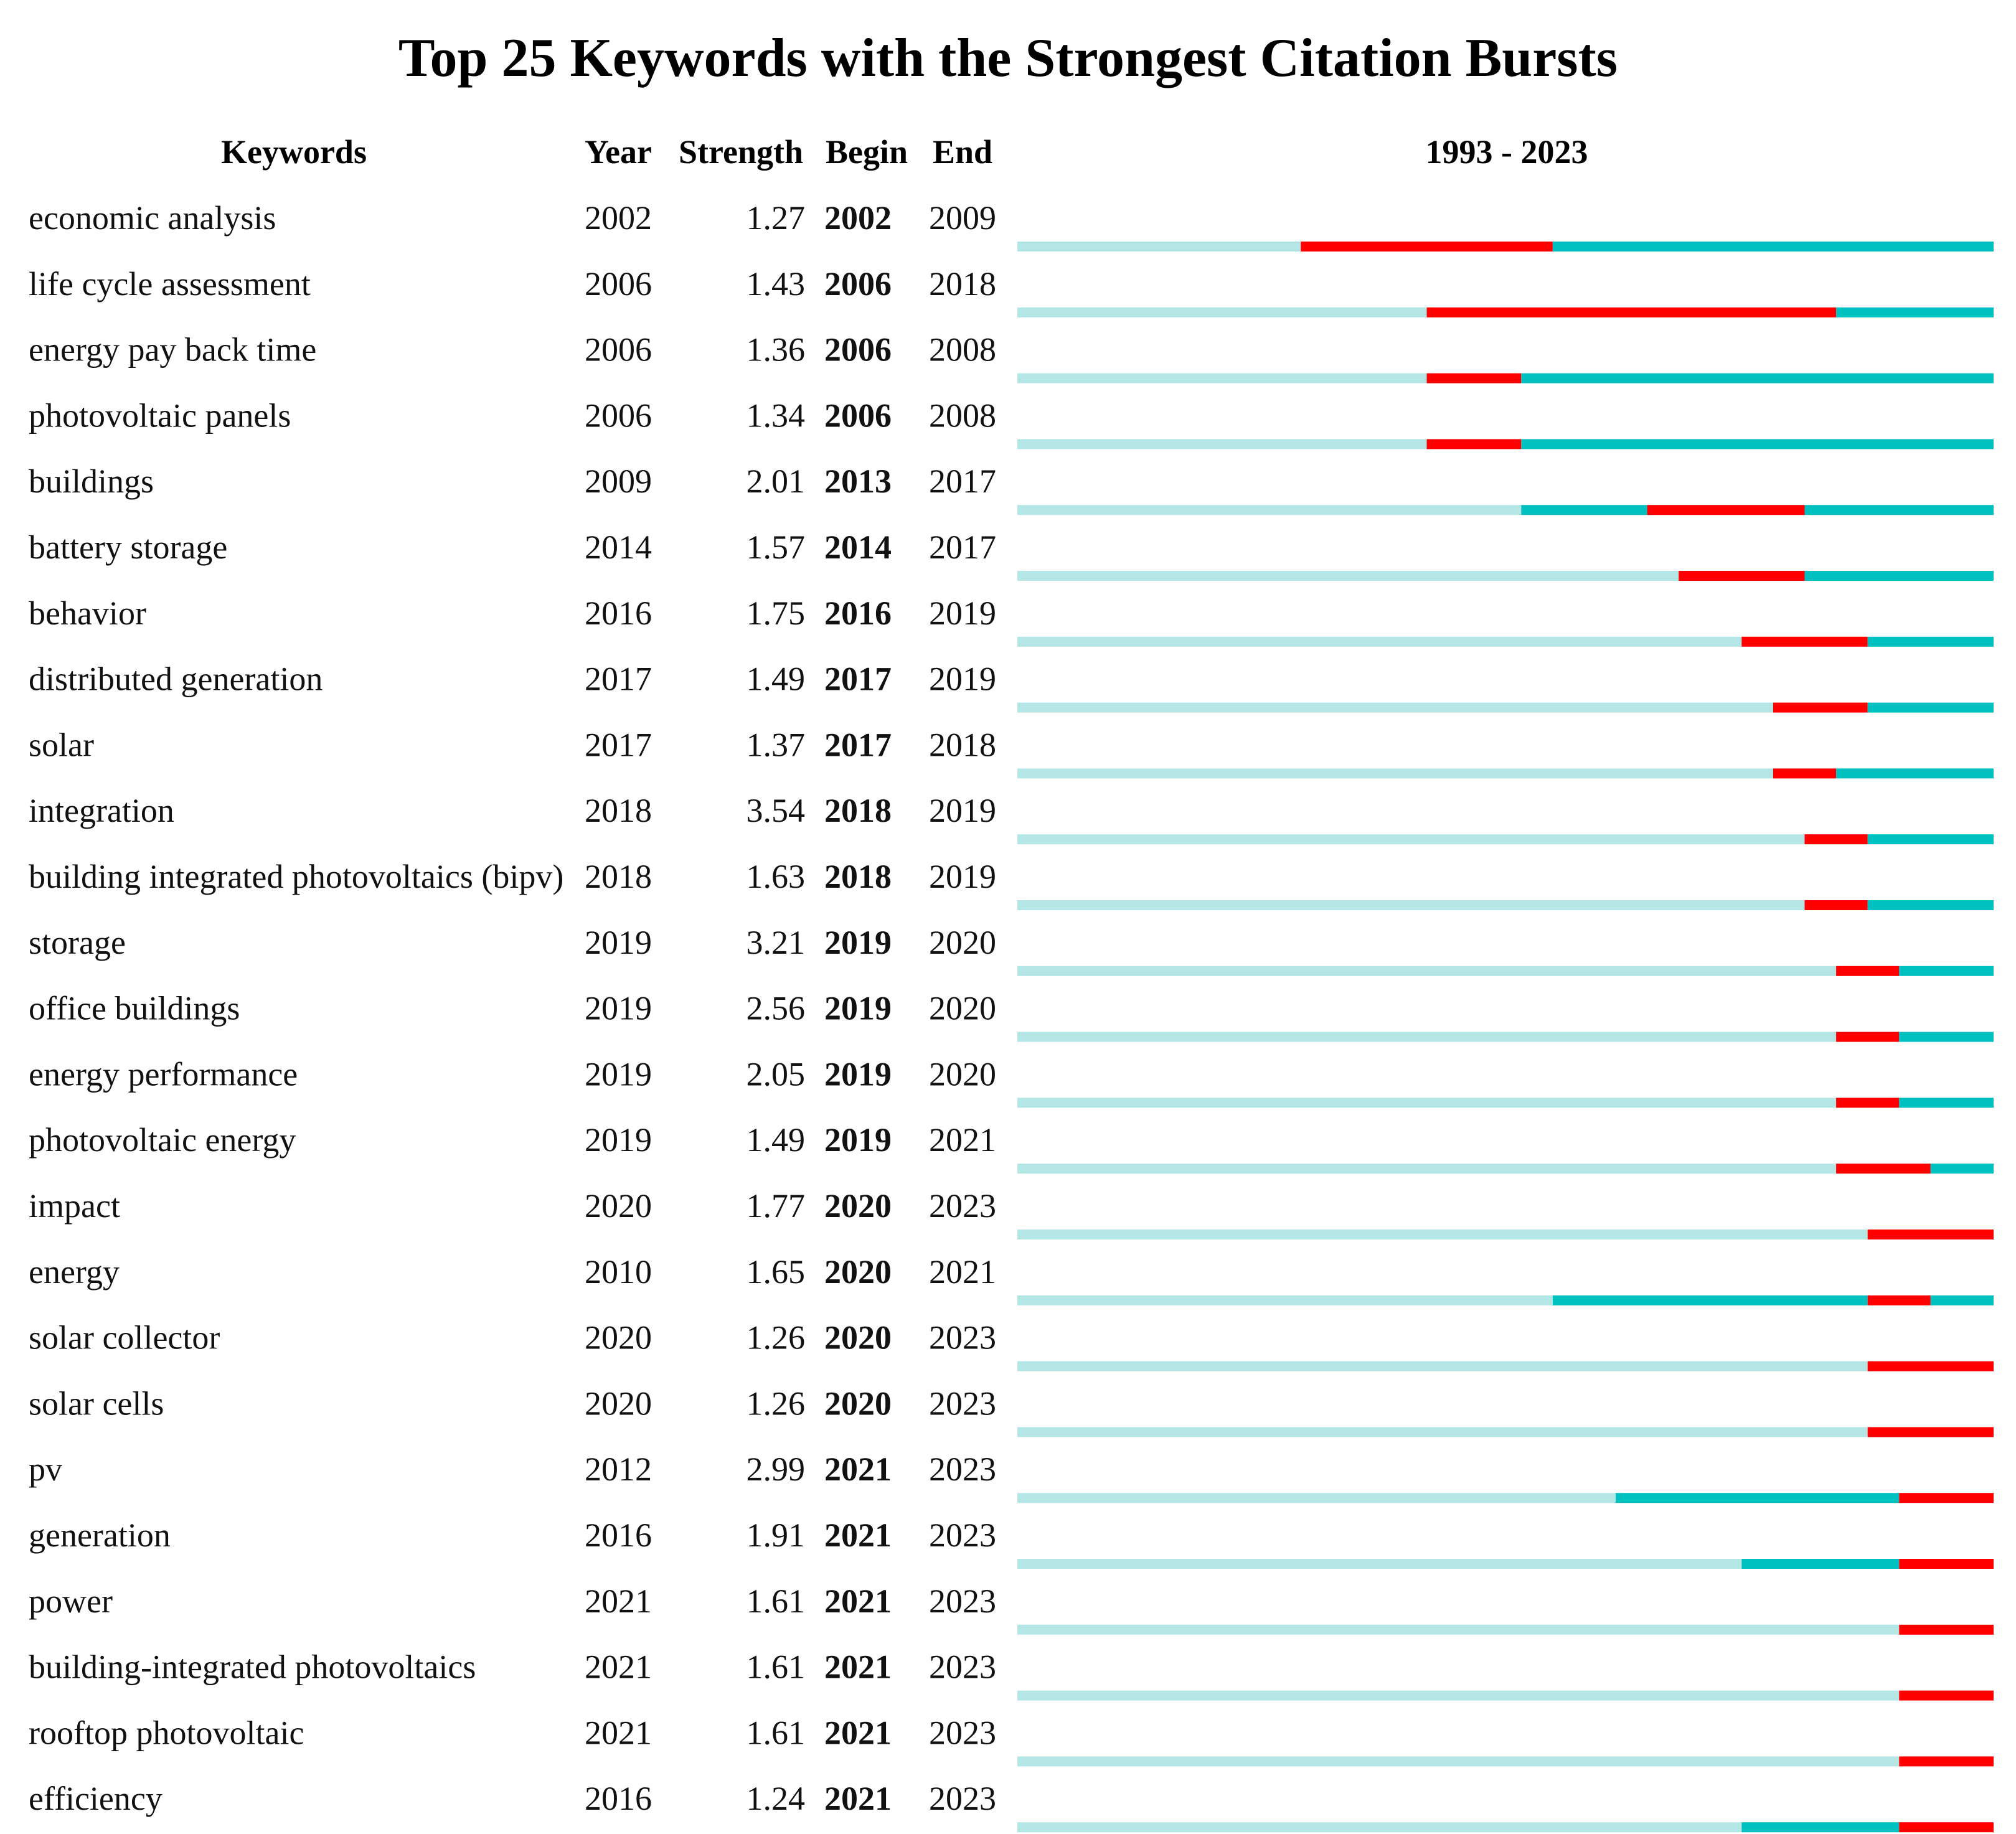  What do you see at coordinates (618, 1272) in the screenshot?
I see `year-value: 2010` at bounding box center [618, 1272].